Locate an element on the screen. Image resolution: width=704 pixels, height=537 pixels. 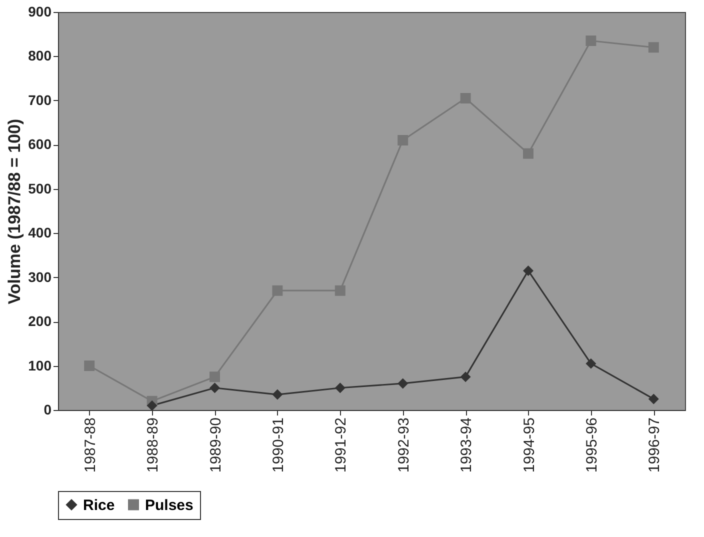
y-tick-label: 0 is located at coordinates (48, 410).